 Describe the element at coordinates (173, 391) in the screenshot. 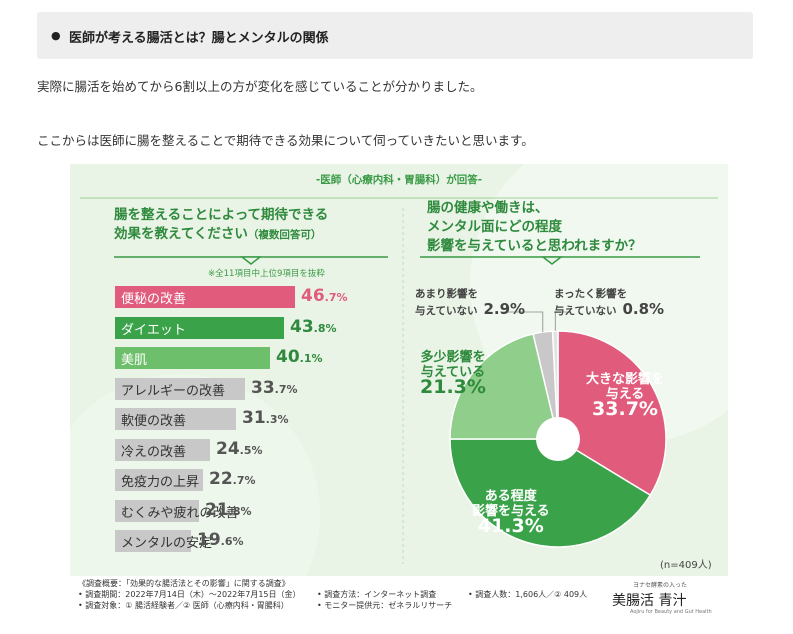

I see `bar-label: アレルギーの改善` at that location.